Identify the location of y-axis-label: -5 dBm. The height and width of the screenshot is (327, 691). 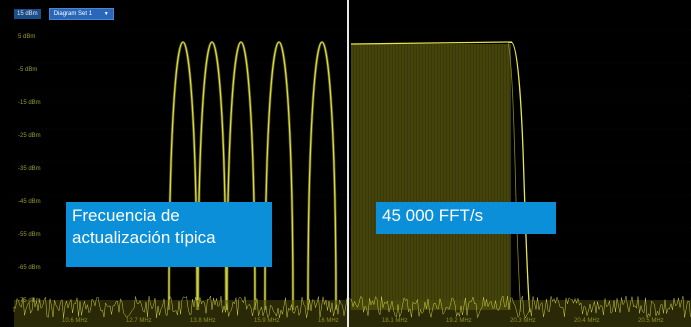
(28, 70).